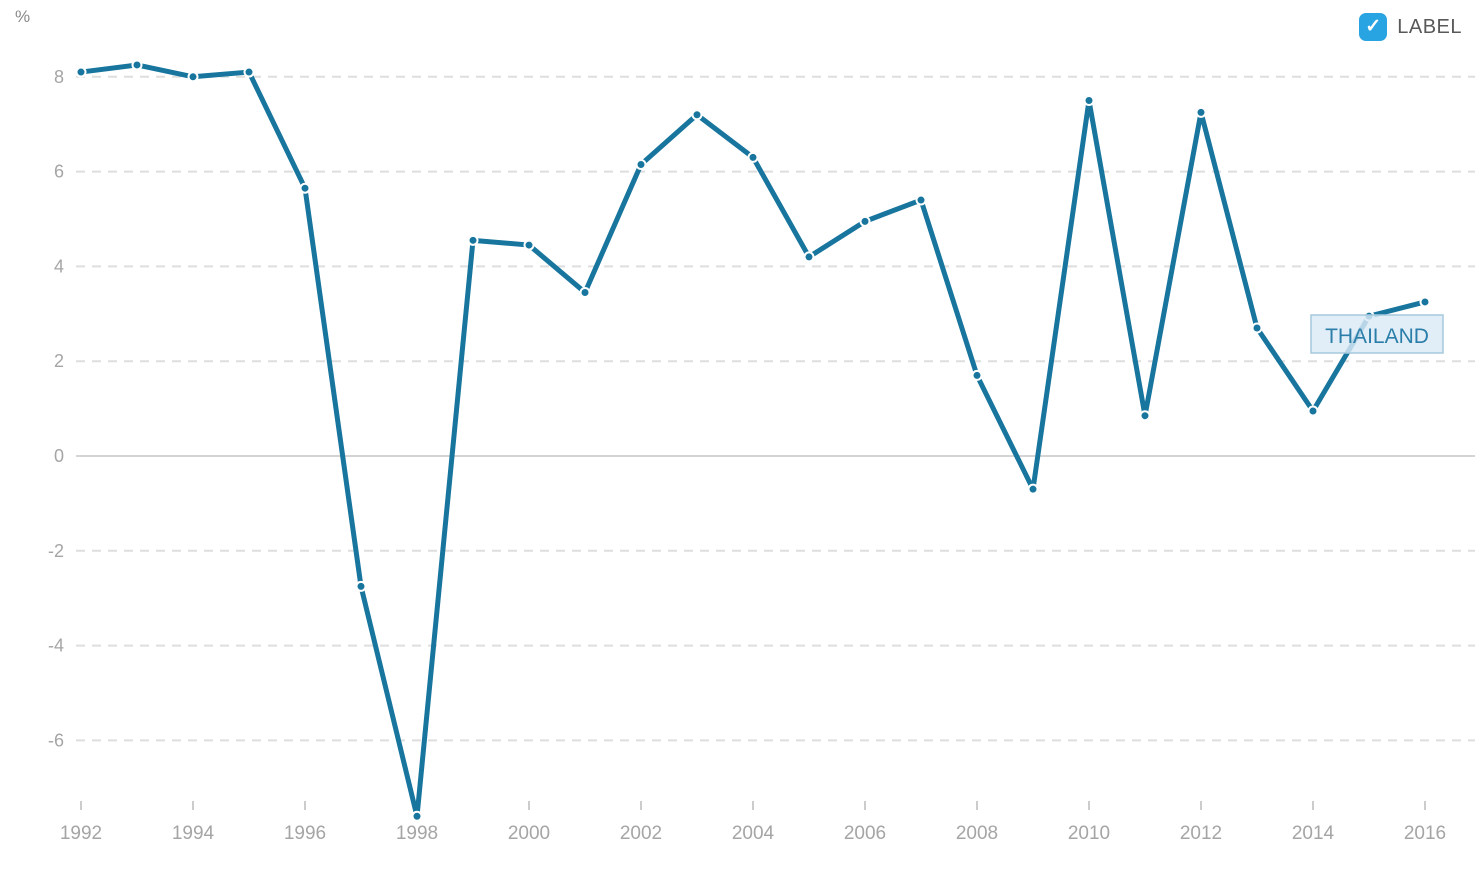  I want to click on y-axis-tick-label: 2, so click(59, 361).